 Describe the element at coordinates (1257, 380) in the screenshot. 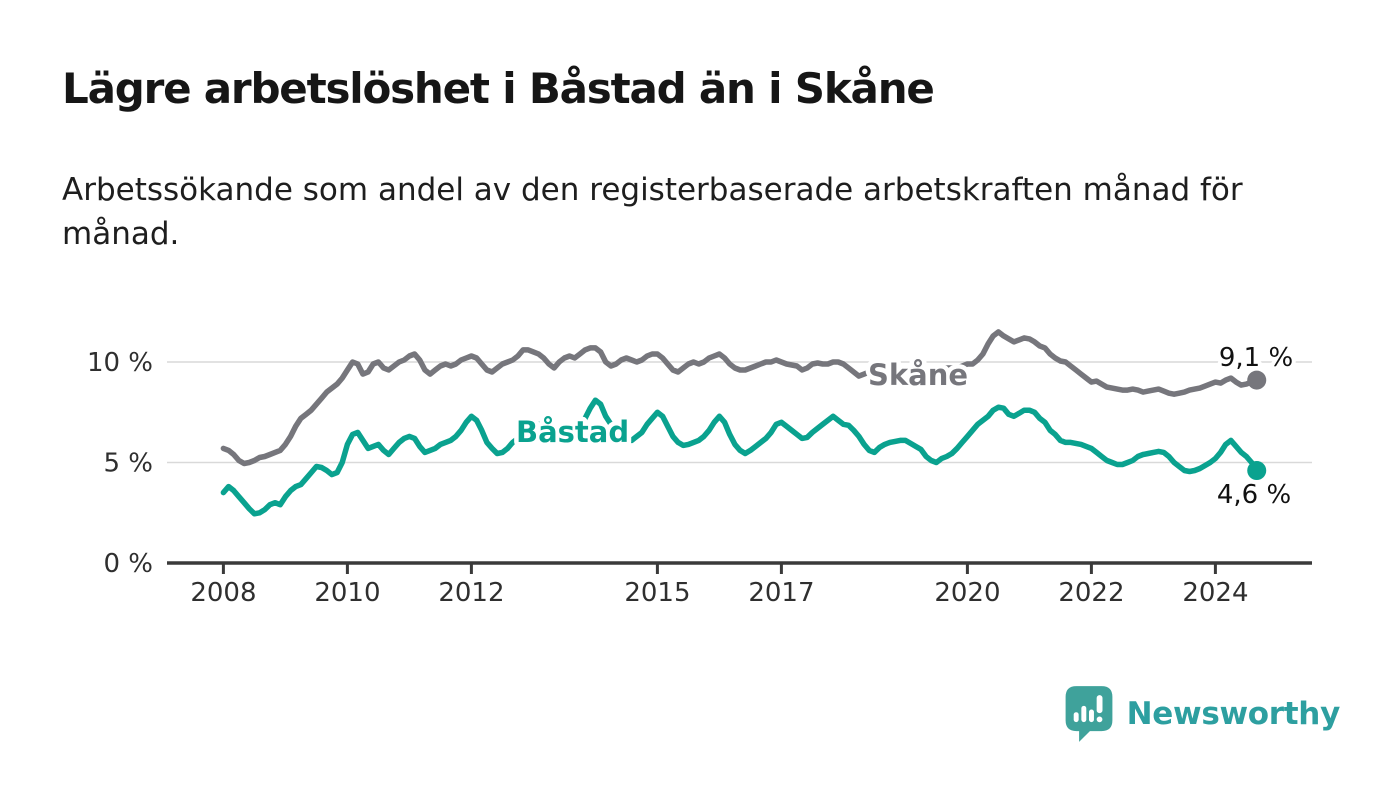

I see `skane-end-dot` at that location.